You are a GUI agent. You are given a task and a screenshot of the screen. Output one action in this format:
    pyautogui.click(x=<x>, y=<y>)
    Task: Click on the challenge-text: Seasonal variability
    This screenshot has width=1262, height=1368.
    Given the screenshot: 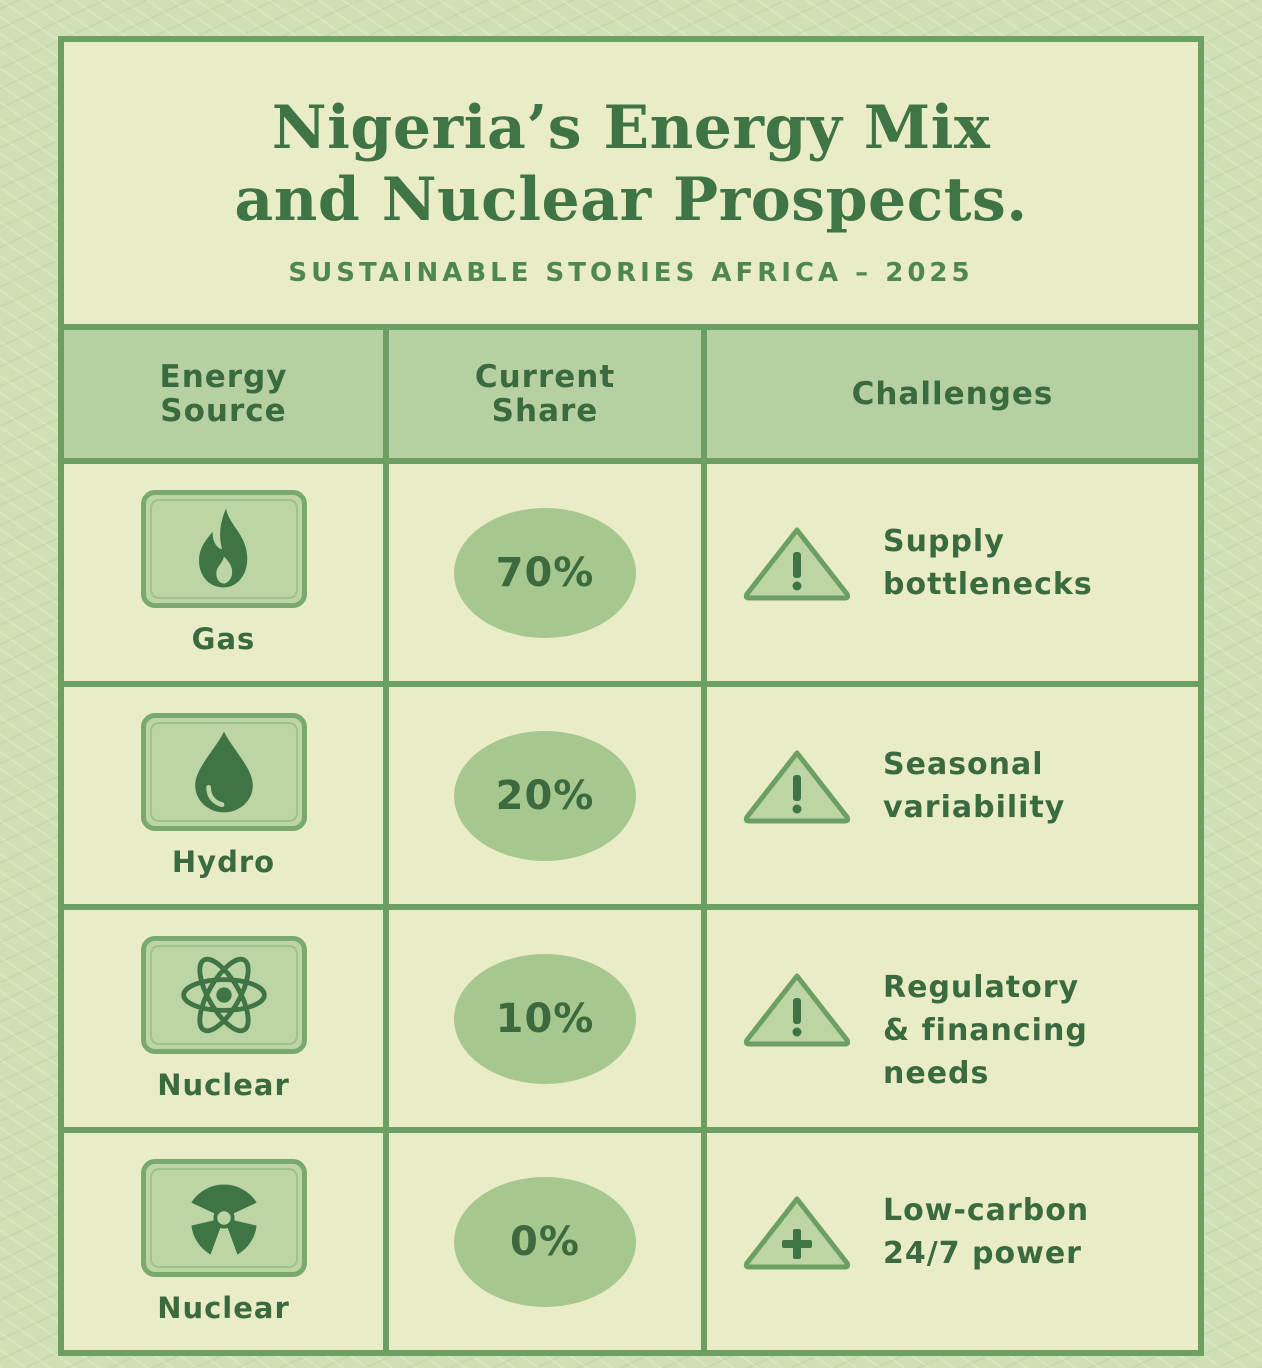 What is the action you would take?
    pyautogui.click(x=974, y=786)
    